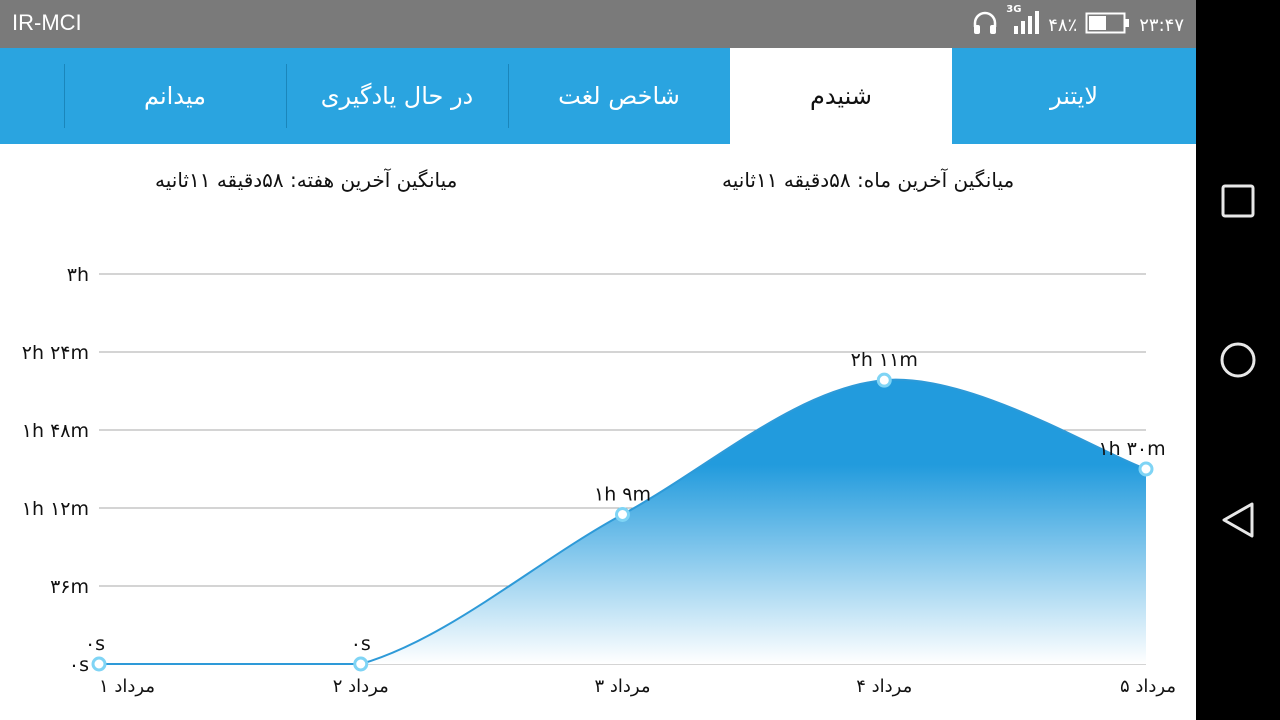 The height and width of the screenshot is (720, 1280). What do you see at coordinates (884, 360) in the screenshot?
I see `data-label: ۲h ۱۱m` at bounding box center [884, 360].